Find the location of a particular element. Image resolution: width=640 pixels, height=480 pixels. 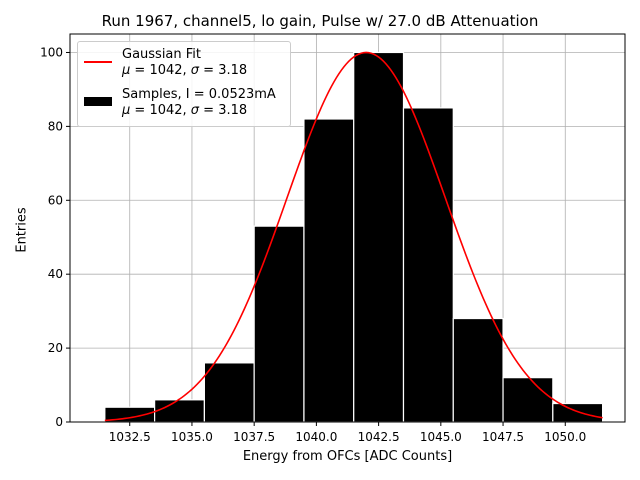

legend-entry-fit: Gaussian Fit μ = 1042, σ = 3.18 is located at coordinates (185, 65).